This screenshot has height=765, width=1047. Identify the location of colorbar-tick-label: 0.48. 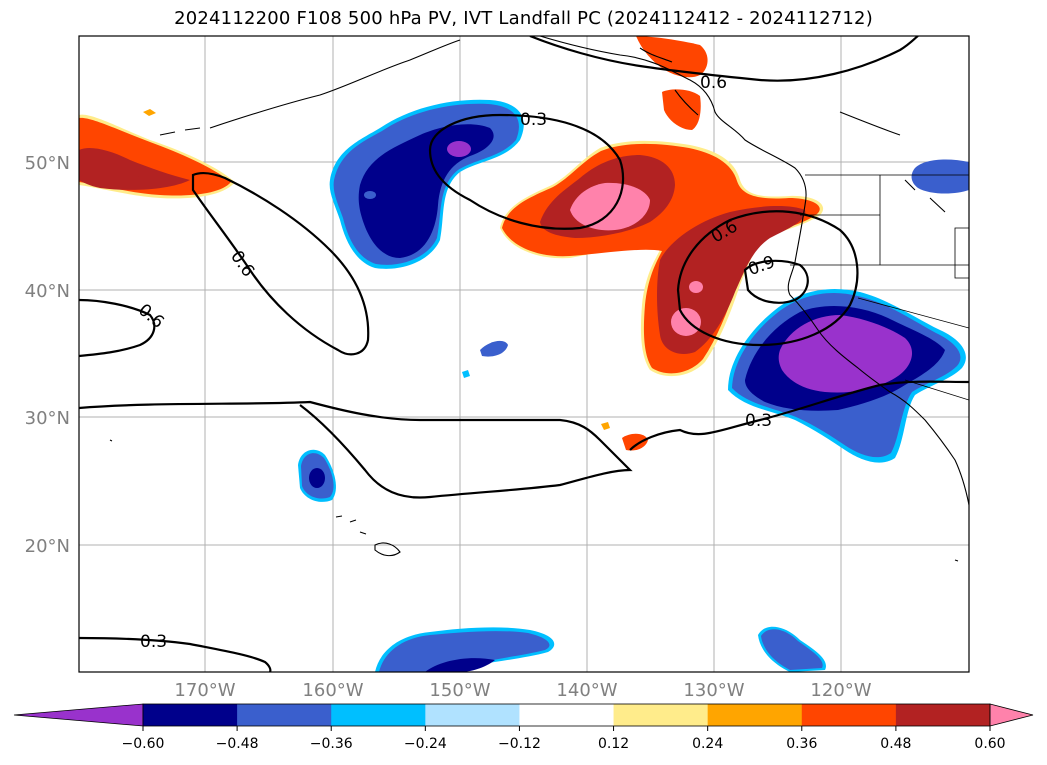
(895, 744).